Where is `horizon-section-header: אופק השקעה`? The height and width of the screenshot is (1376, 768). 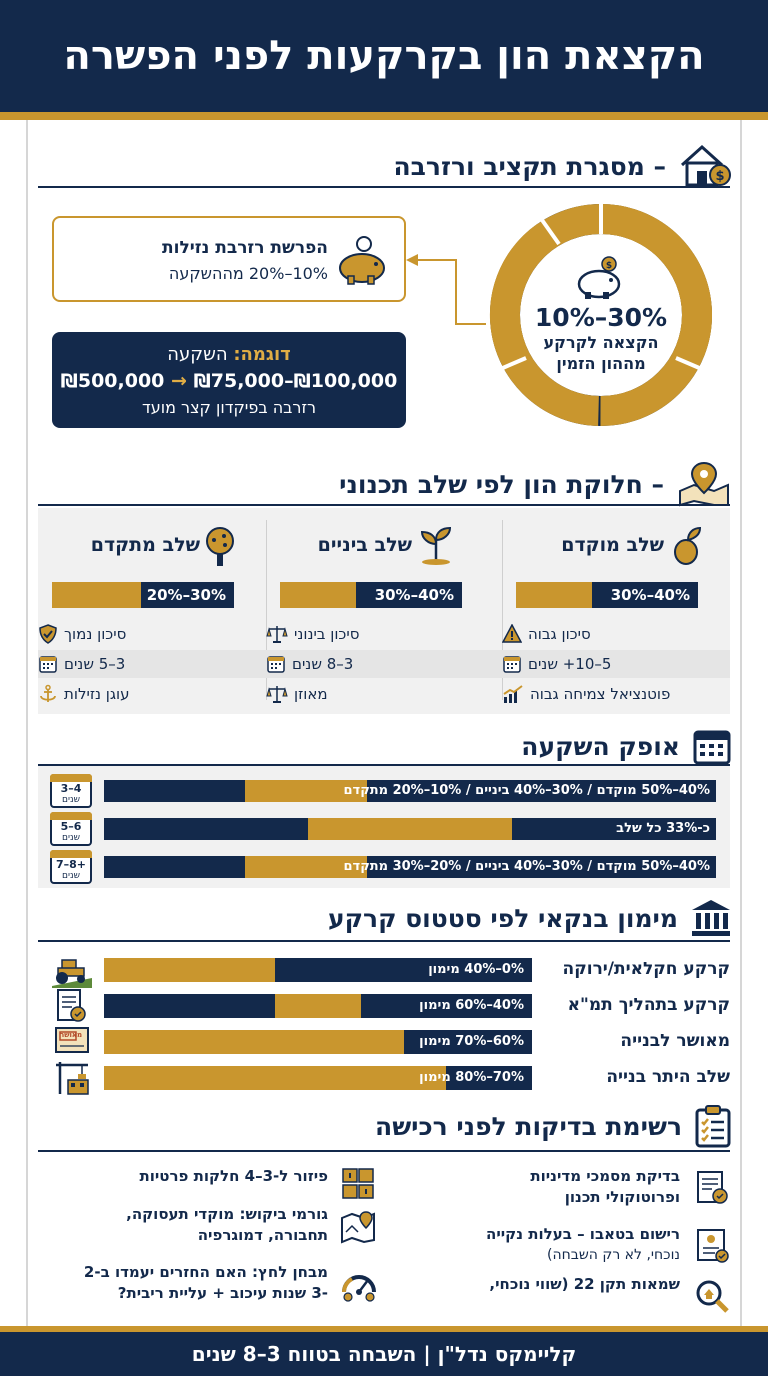
horizon-section-header: אופק השקעה is located at coordinates (626, 746).